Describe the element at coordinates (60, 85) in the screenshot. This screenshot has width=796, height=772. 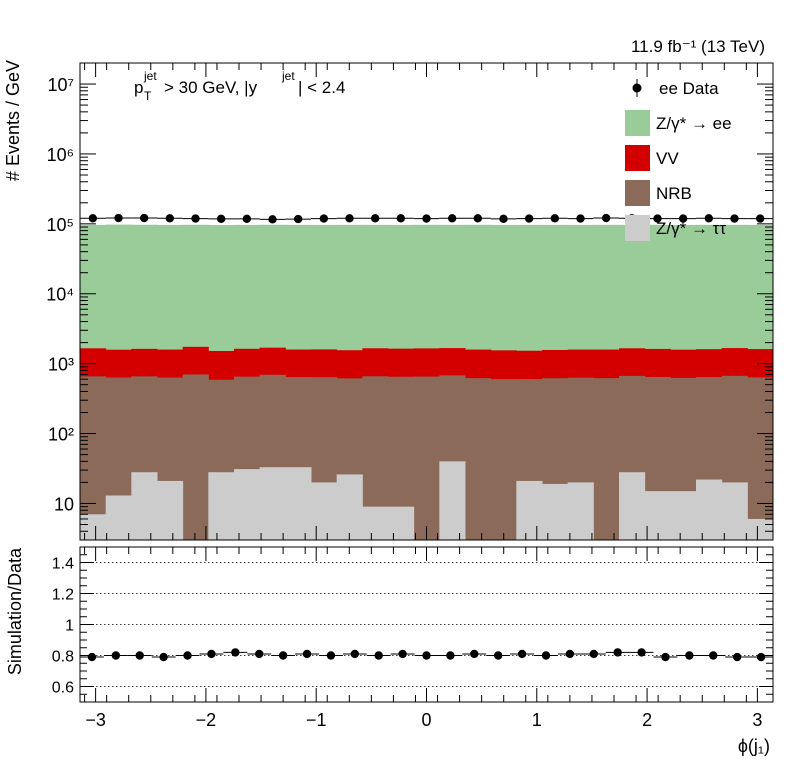
I see `main-y-tick-label: 10⁷` at that location.